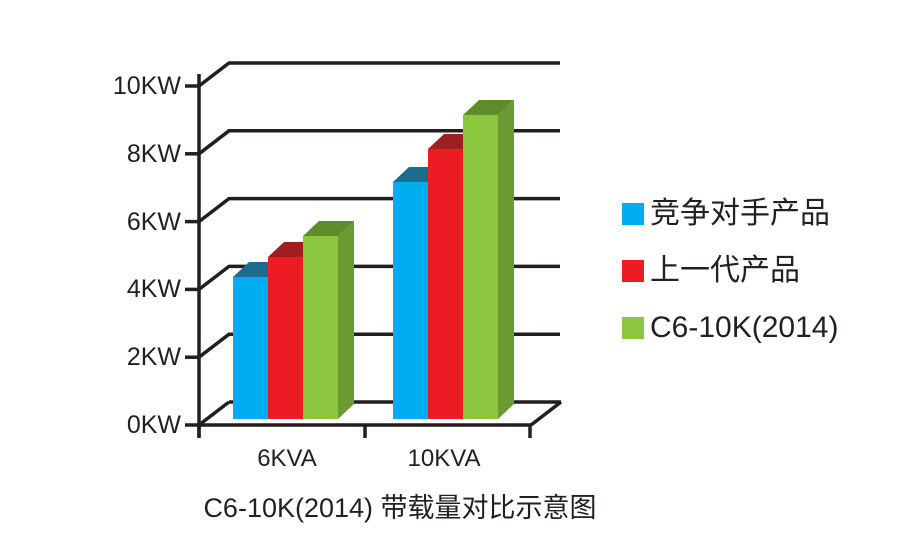 This screenshot has width=915, height=544. Describe the element at coordinates (546, 413) in the screenshot. I see `floor-right-edge` at that location.